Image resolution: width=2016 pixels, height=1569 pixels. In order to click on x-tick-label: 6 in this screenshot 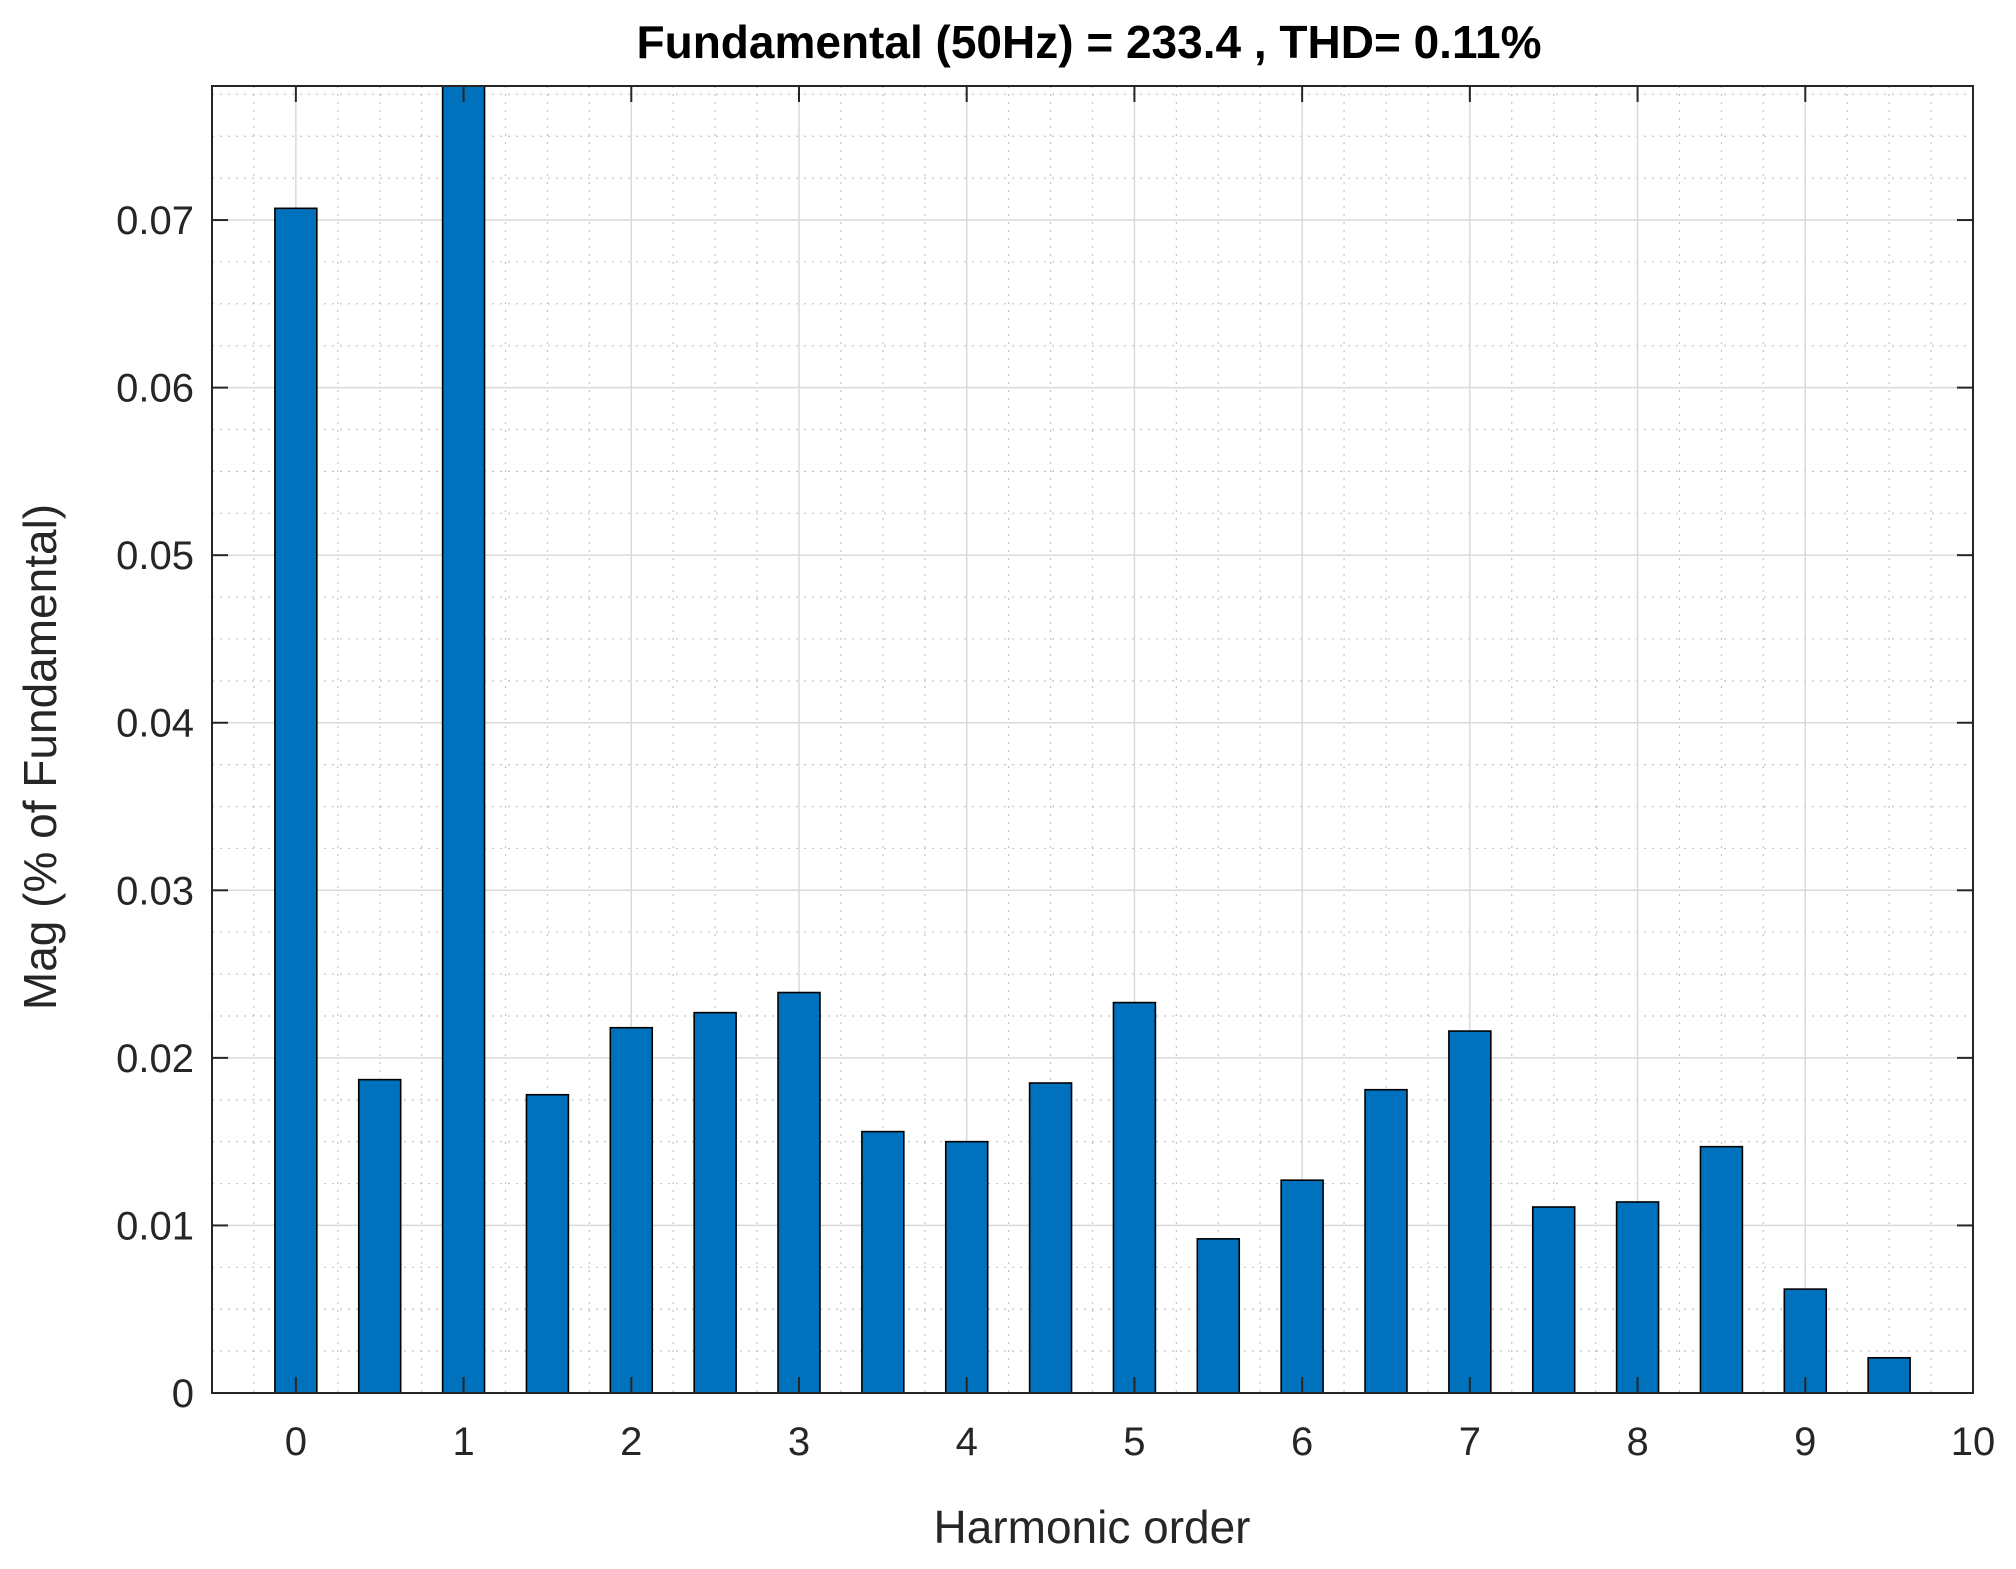, I will do `click(1302, 1442)`.